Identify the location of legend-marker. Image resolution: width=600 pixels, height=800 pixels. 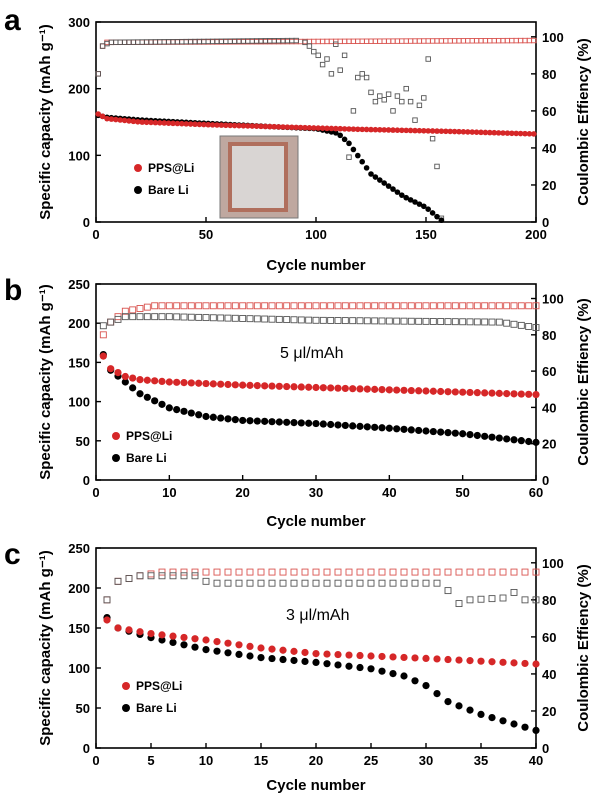
(138, 190).